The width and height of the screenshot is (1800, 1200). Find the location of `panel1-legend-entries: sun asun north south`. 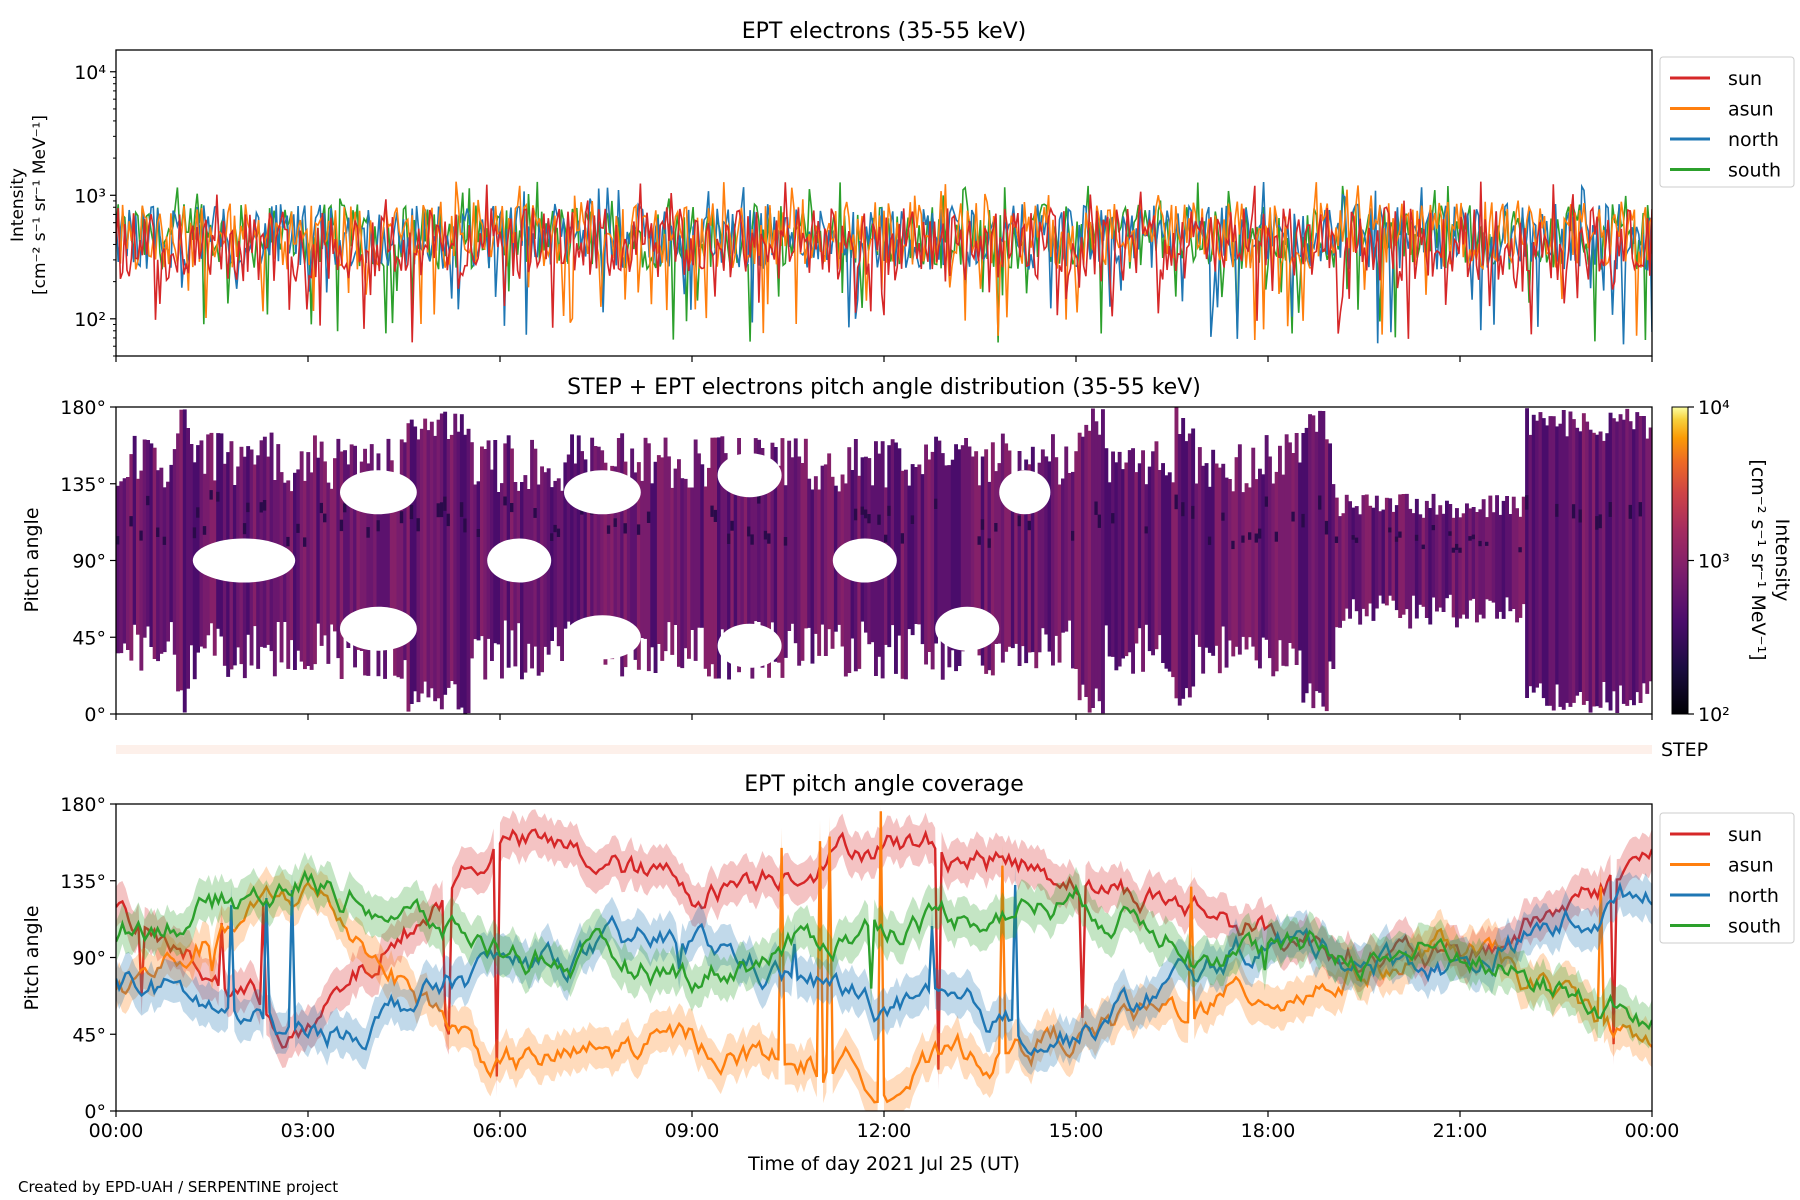

panel1-legend-entries: sun asun north south is located at coordinates (1725, 125).